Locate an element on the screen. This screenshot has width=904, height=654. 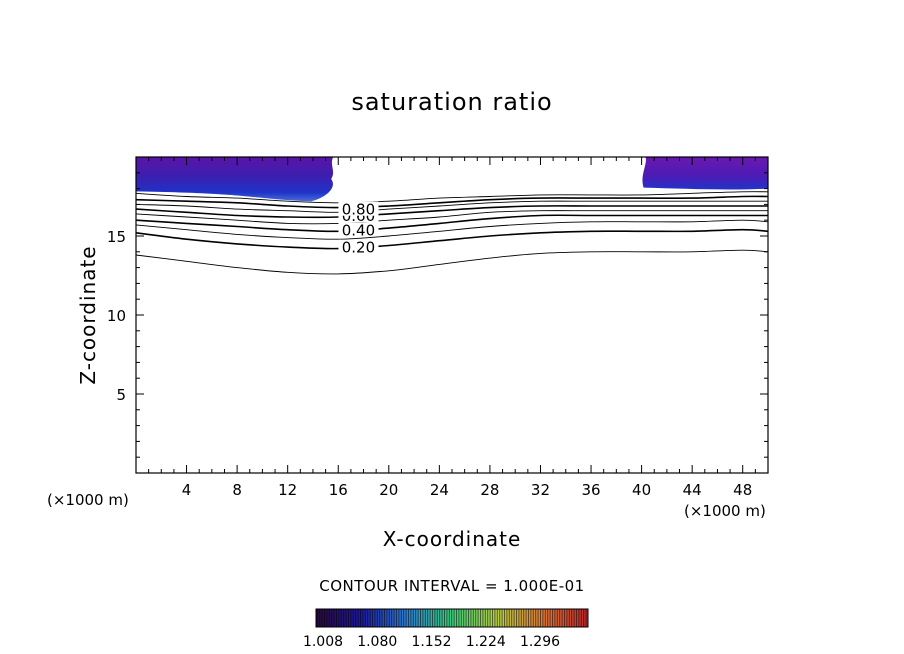
colorbar-stripes is located at coordinates (452, 618).